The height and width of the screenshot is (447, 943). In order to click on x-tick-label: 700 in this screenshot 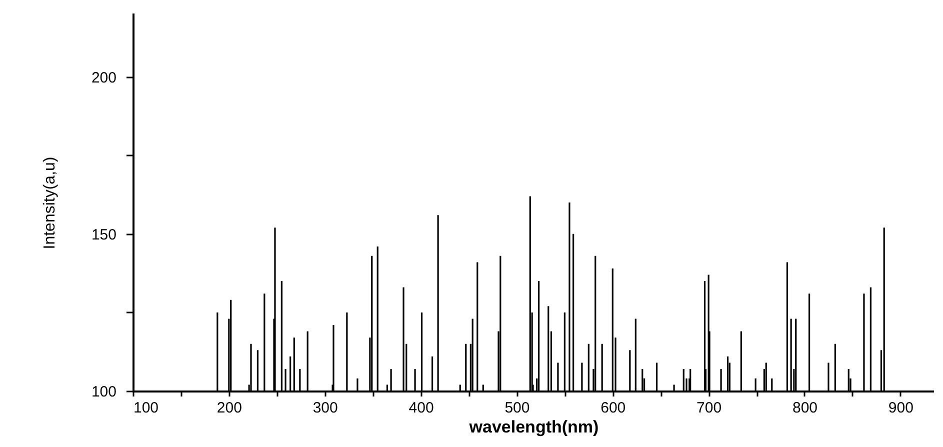, I will do `click(709, 408)`.